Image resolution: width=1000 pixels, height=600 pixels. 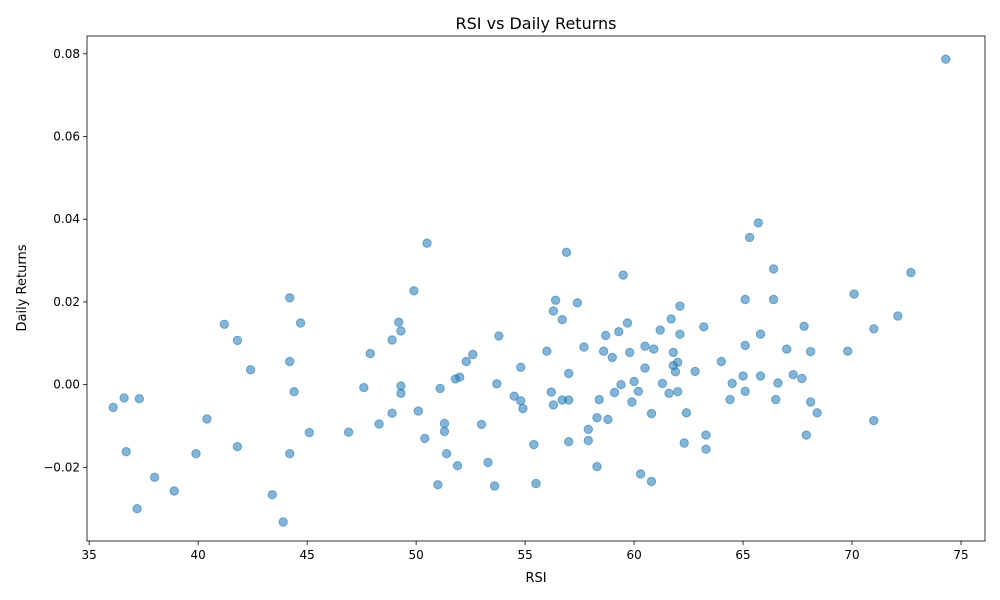 I want to click on x-axis-label: RSI, so click(x=535, y=578).